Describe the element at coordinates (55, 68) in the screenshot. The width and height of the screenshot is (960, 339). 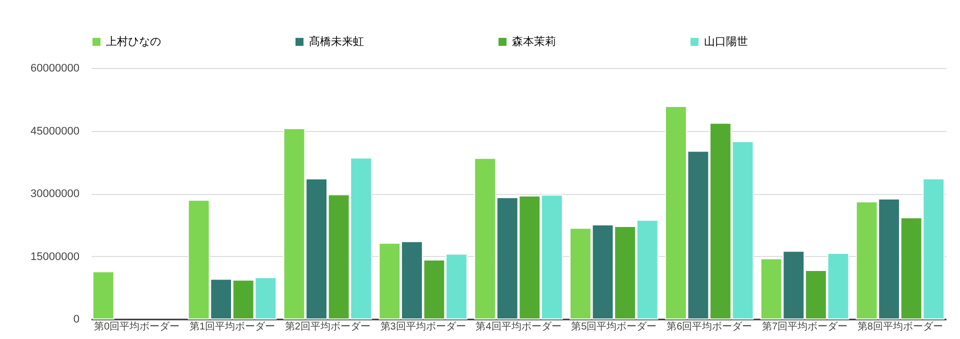
I see `y-tick-label: 60000000` at that location.